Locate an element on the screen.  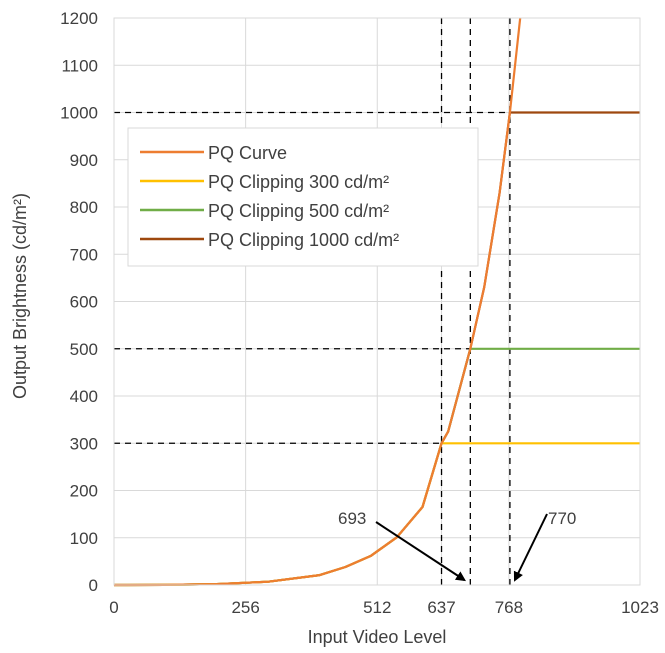
annotation-label: 693 is located at coordinates (352, 518).